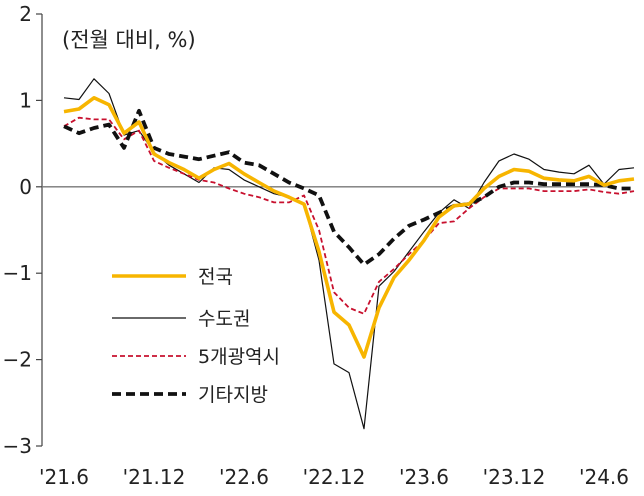 This screenshot has height=496, width=644. What do you see at coordinates (514, 477) in the screenshot?
I see `x-tick-label: '23.12` at bounding box center [514, 477].